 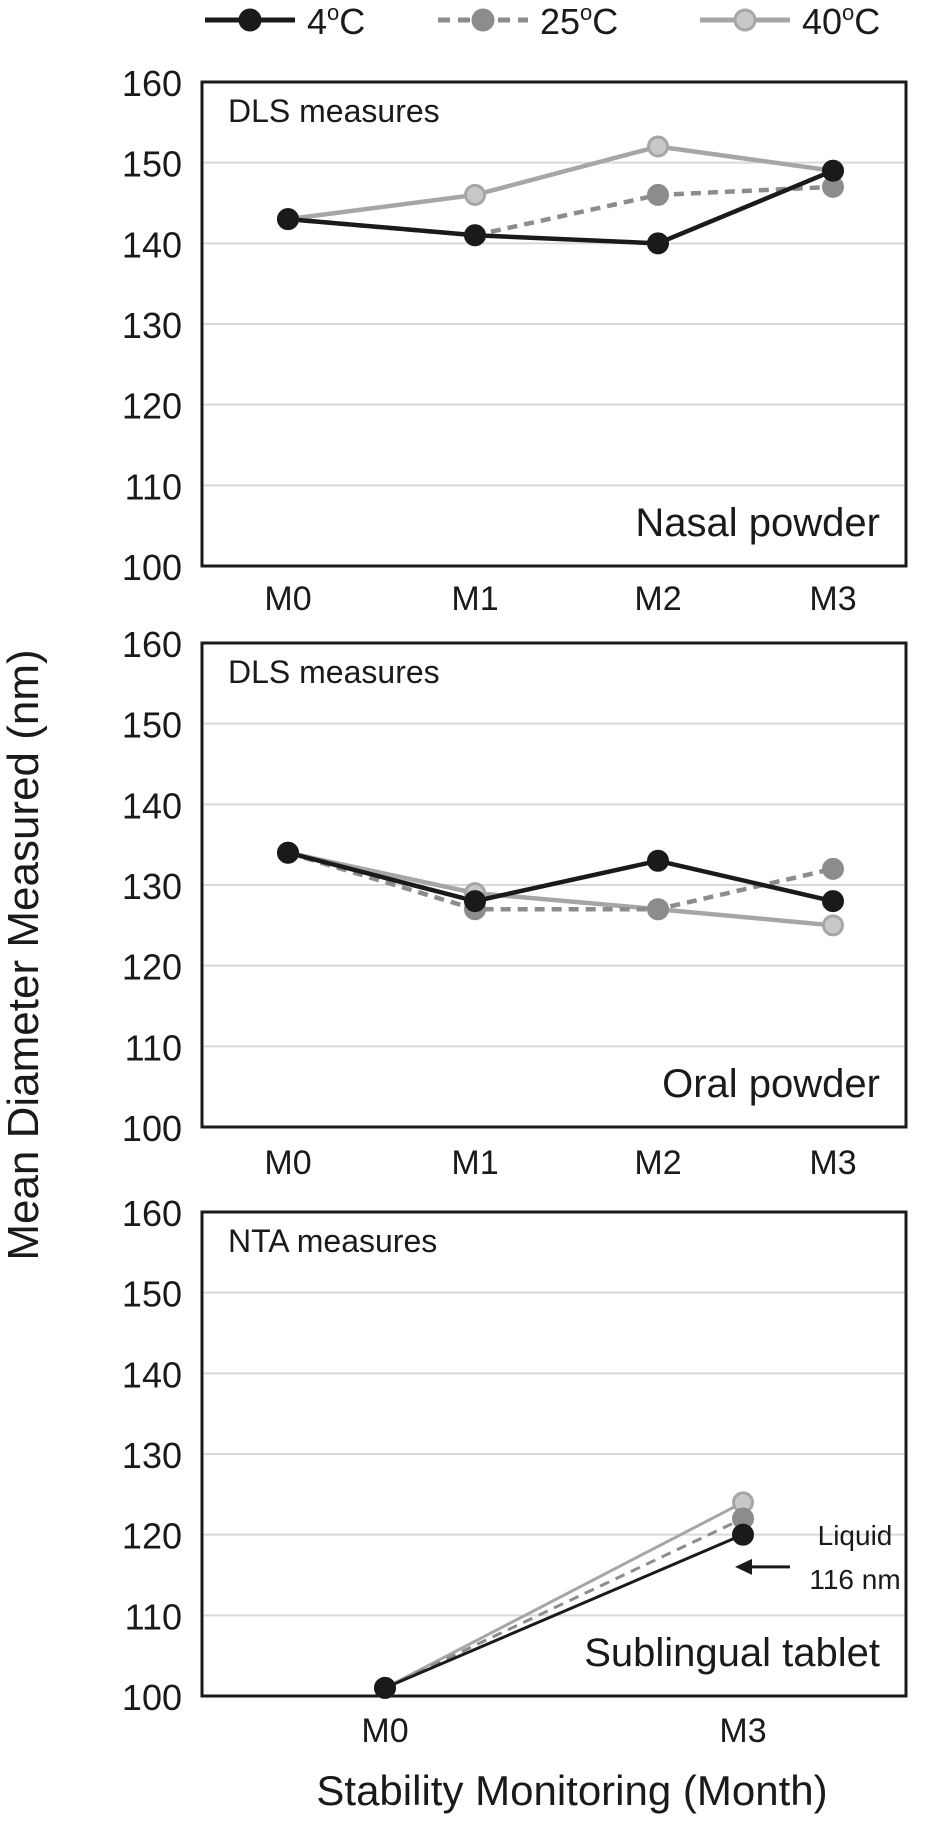 What do you see at coordinates (854, 1579) in the screenshot?
I see `annotation-line2: 116 nm` at bounding box center [854, 1579].